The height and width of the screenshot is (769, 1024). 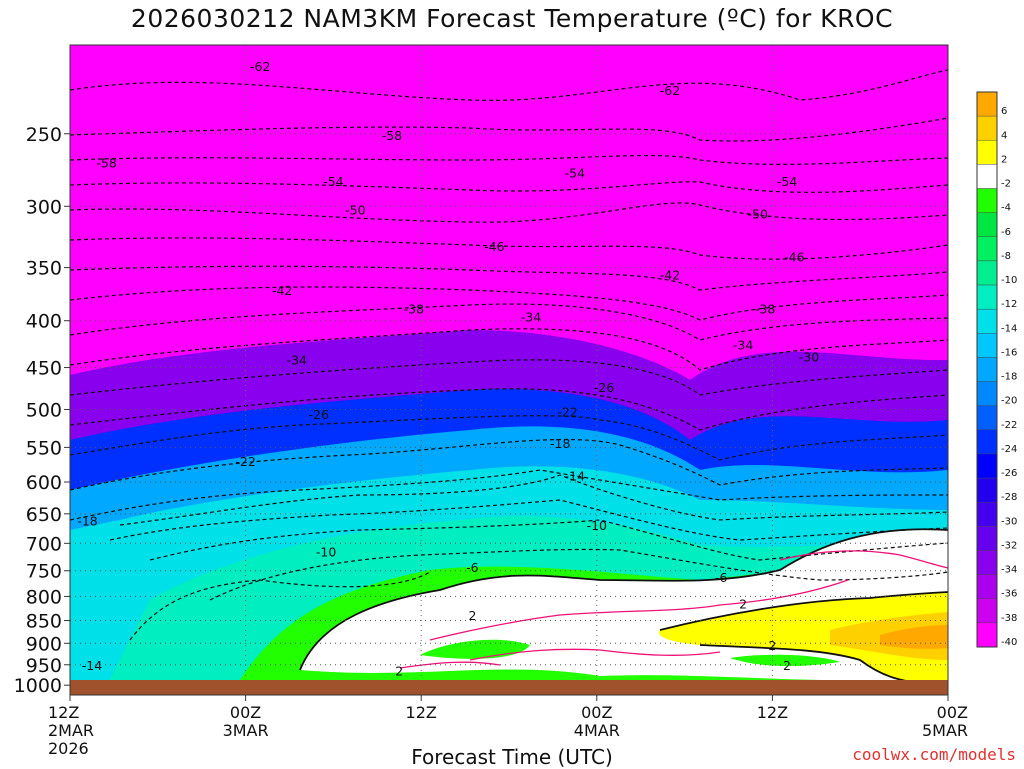 I want to click on y-tick-label: 600, so click(x=44, y=483).